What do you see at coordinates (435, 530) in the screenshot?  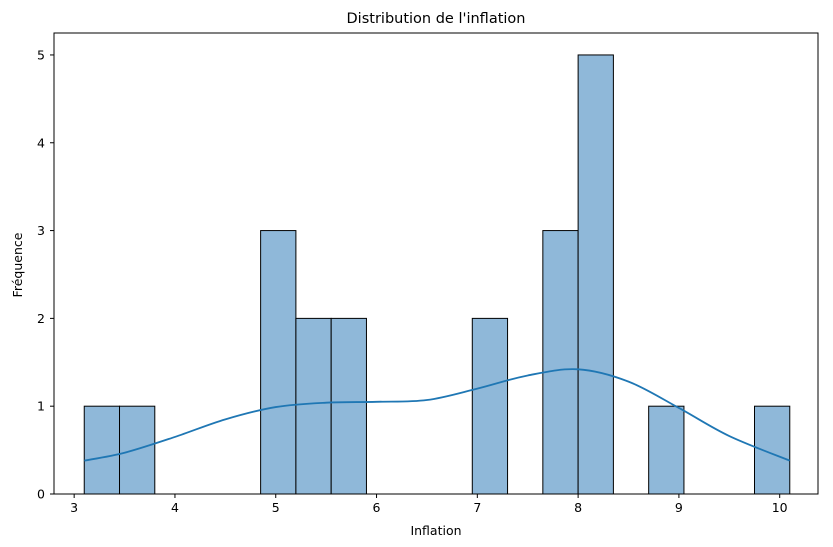 I see `x-axis-label: Inflation` at bounding box center [435, 530].